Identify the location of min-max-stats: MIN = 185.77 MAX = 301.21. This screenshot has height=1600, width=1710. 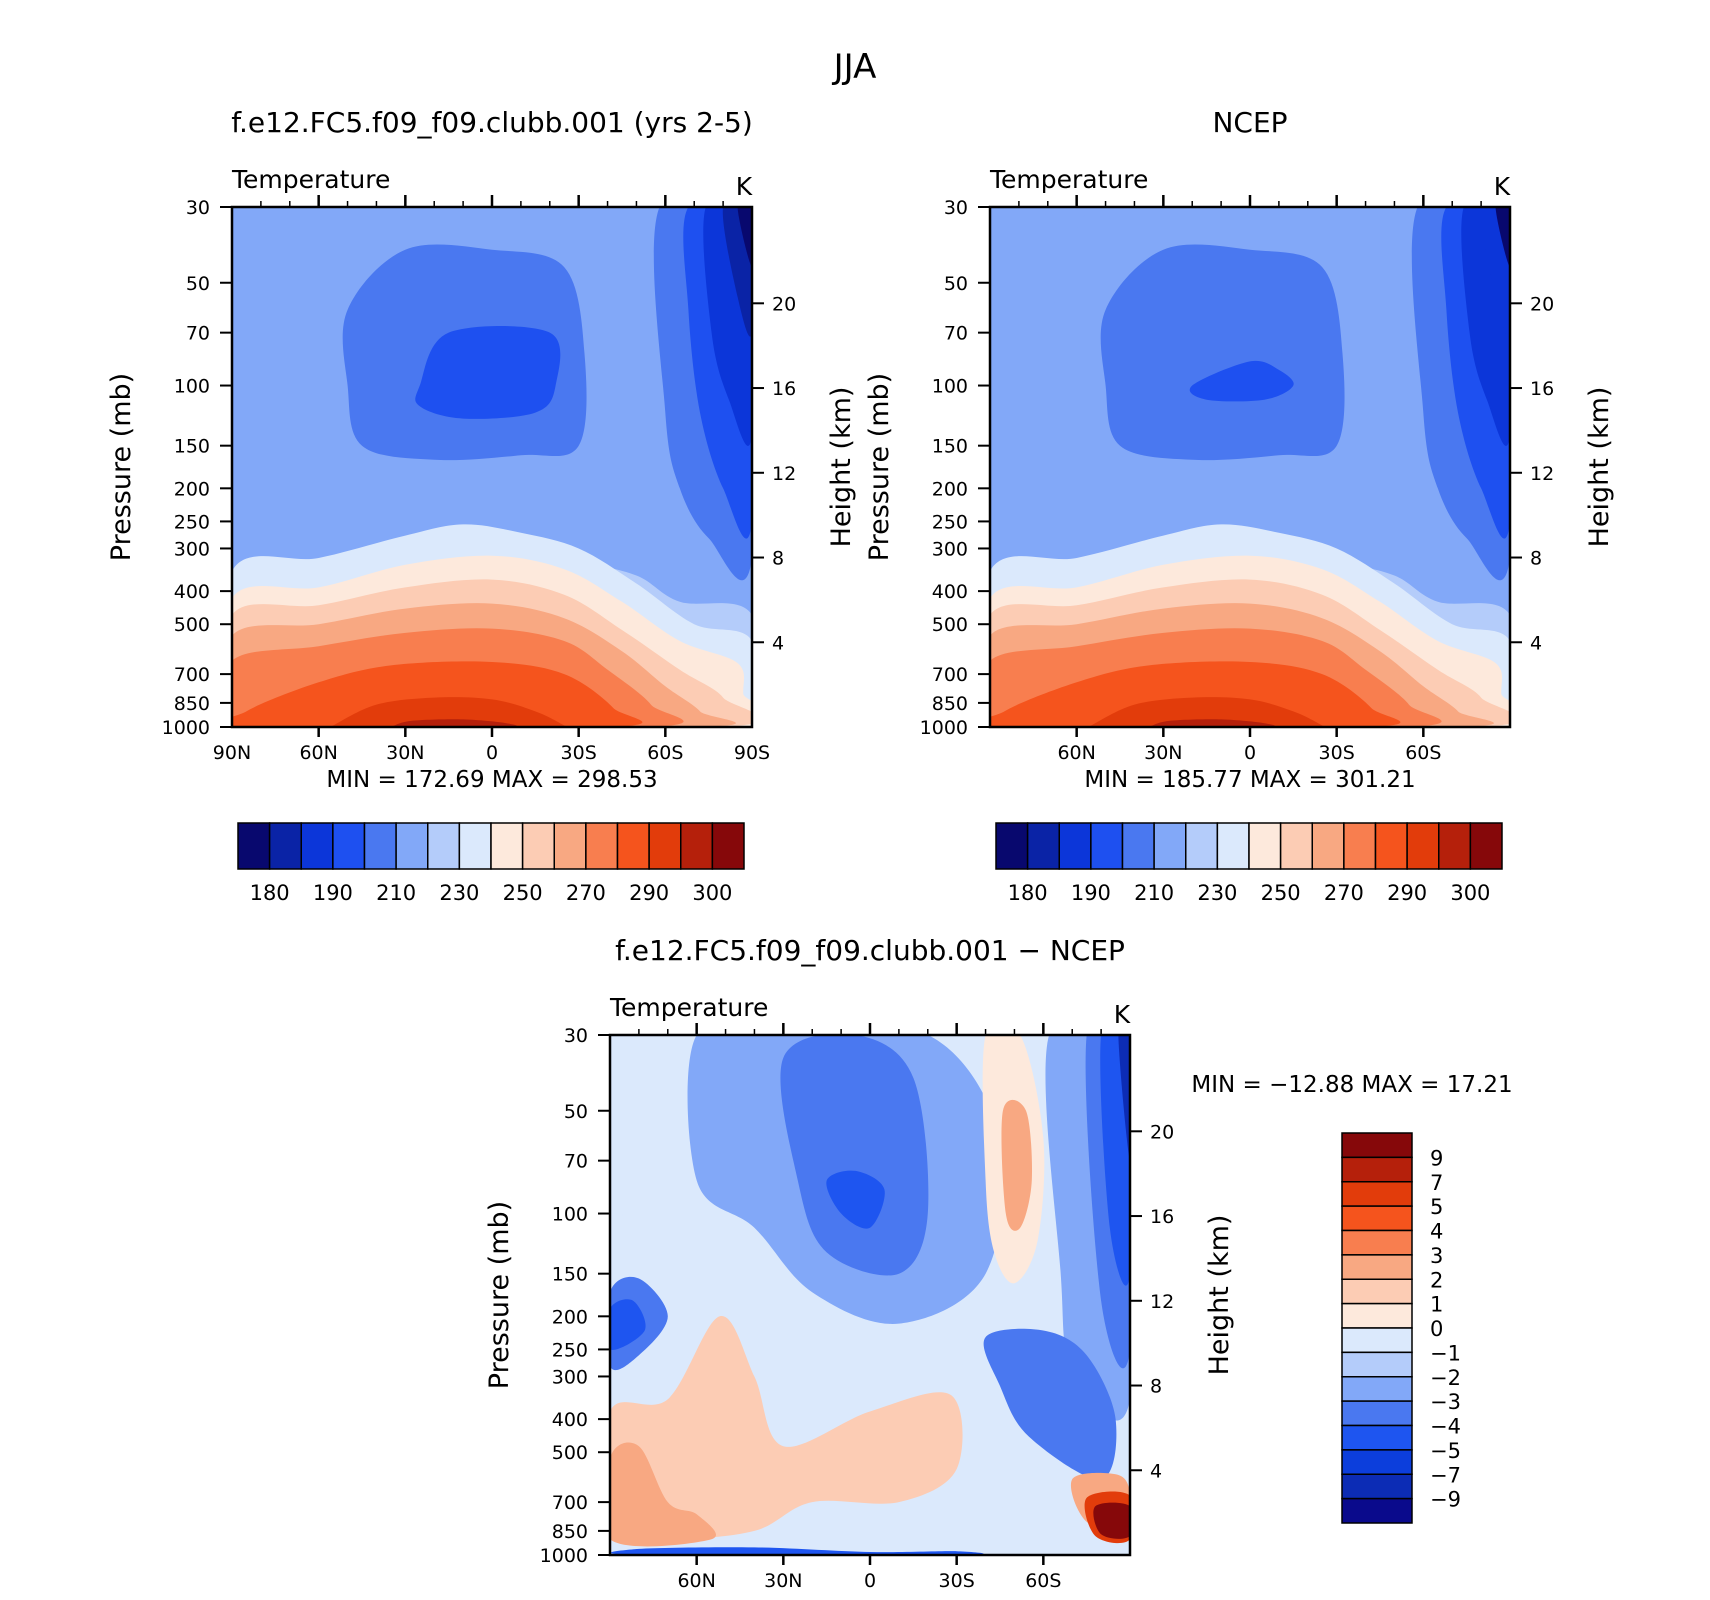
(1249, 780).